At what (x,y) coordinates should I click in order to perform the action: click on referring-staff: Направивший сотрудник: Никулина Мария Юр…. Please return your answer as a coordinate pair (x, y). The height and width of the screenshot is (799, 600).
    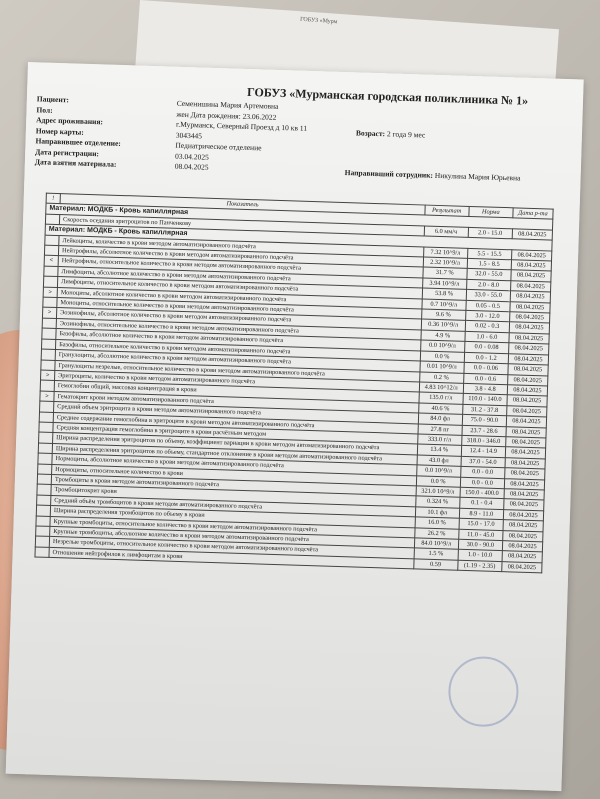
    Looking at the image, I should click on (432, 175).